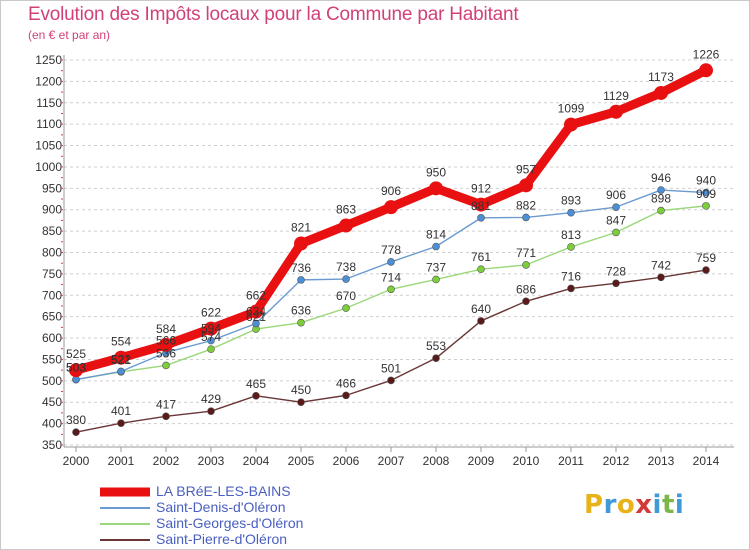 The width and height of the screenshot is (750, 550). Describe the element at coordinates (301, 461) in the screenshot. I see `x-tick-label: 2005` at that location.